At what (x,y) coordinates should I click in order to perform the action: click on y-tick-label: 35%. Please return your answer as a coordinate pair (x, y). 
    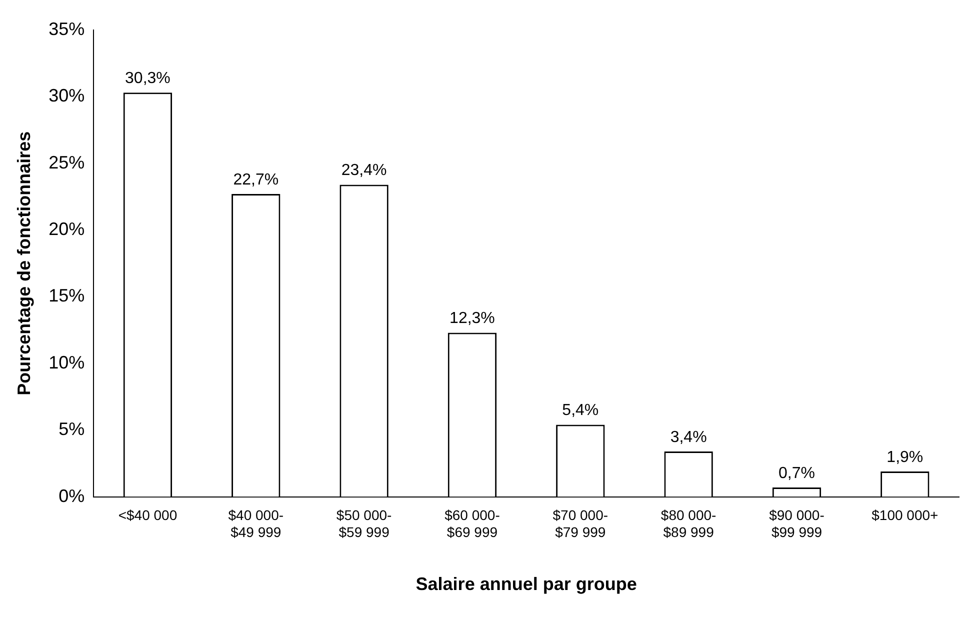
    Looking at the image, I should click on (66, 28).